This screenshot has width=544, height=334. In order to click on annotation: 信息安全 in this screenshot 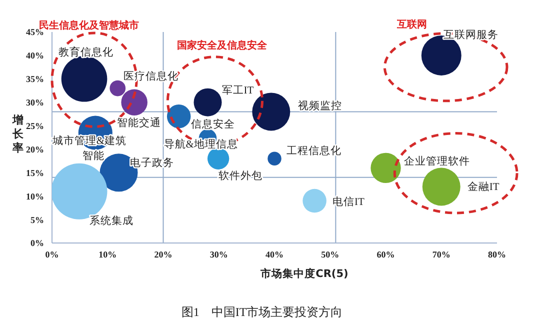, I will do `click(212, 123)`.